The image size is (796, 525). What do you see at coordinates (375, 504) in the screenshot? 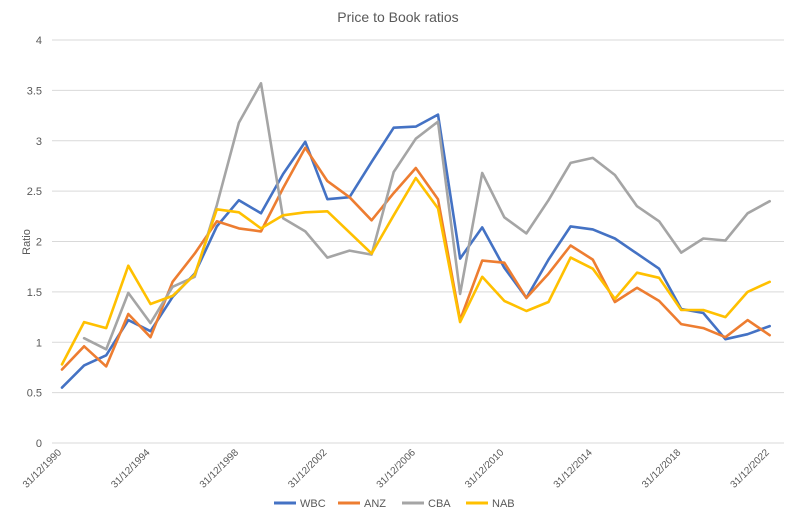
I see `legend-label-anz: ANZ` at bounding box center [375, 504].